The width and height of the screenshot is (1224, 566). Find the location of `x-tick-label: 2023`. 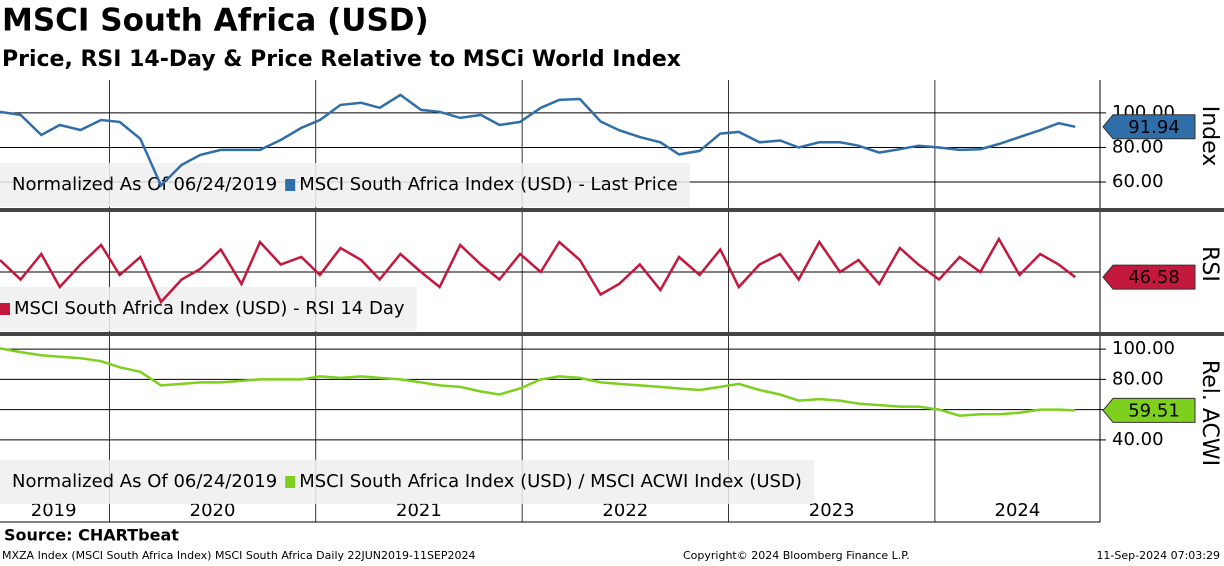

x-tick-label: 2023 is located at coordinates (832, 510).